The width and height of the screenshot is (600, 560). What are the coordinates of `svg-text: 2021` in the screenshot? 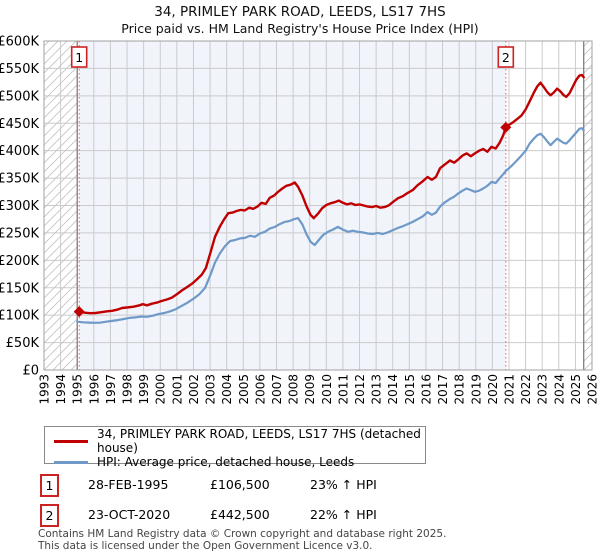 It's located at (509, 389).